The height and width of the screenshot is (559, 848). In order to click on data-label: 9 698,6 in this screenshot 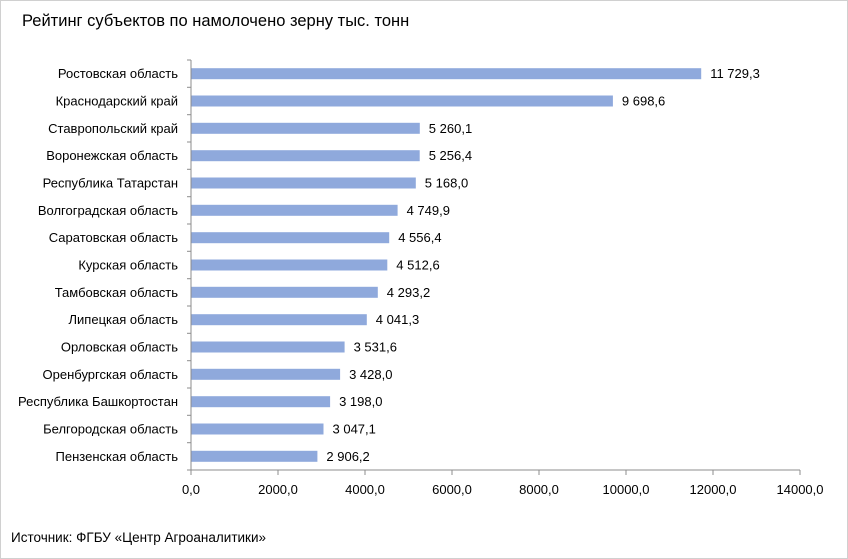, I will do `click(643, 101)`.